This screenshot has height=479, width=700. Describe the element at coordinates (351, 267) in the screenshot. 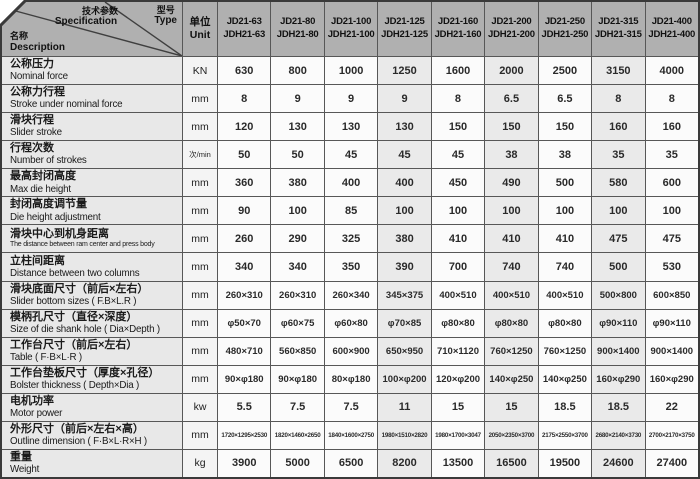

I see `spec-value-cell: 350` at that location.